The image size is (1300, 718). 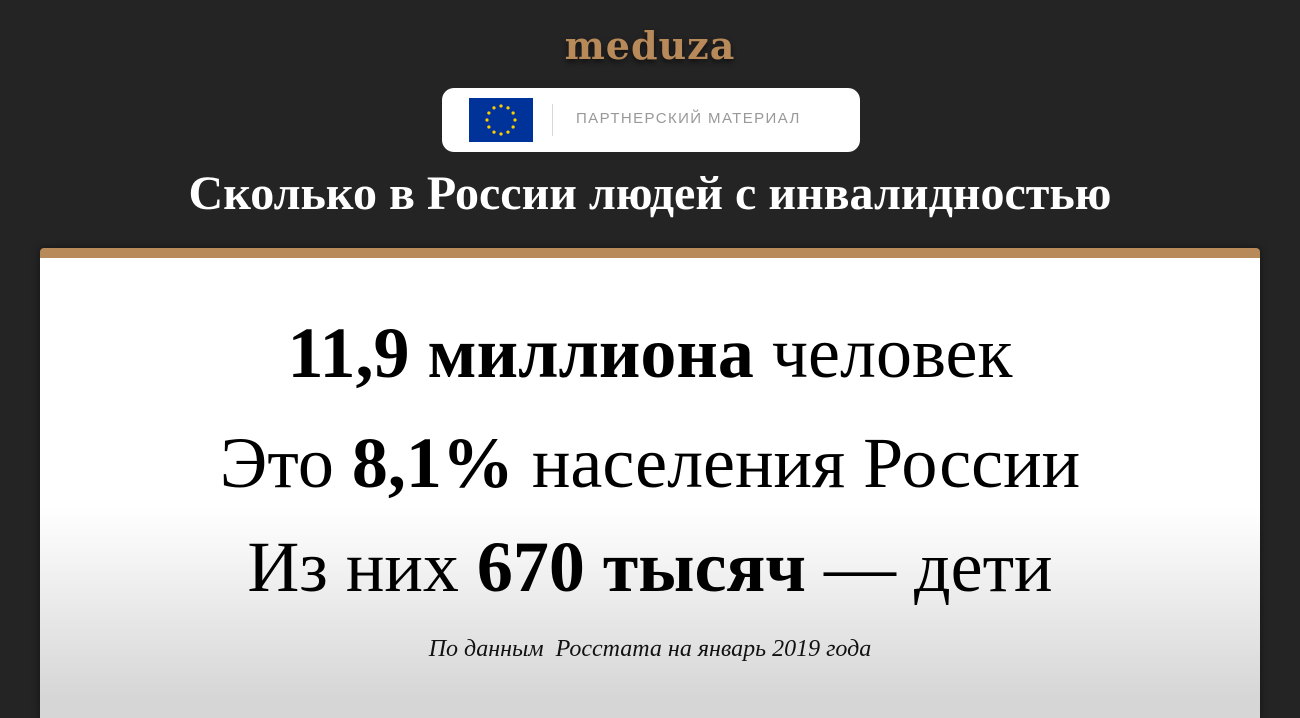 I want to click on partner-badge: ПАРТНЕРСКИЙ МАТЕРИАЛ, so click(x=651, y=120).